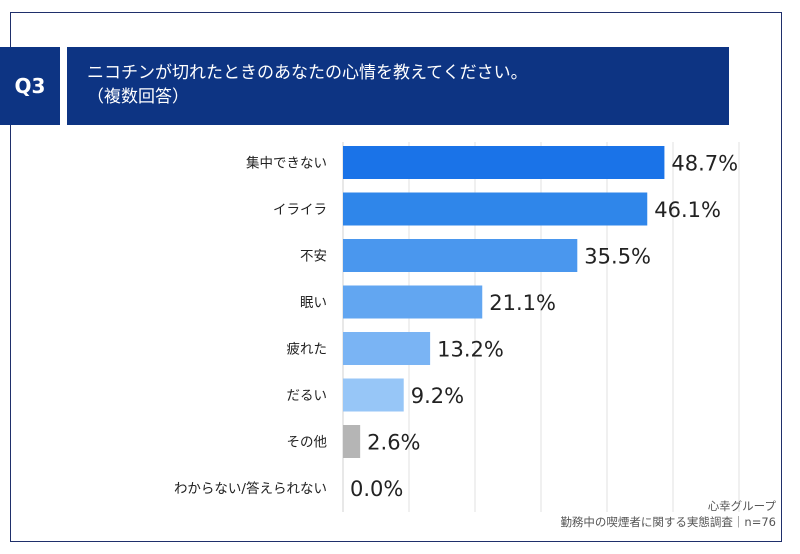 The height and width of the screenshot is (554, 800). Describe the element at coordinates (704, 164) in the screenshot. I see `data-label: 48.7%` at that location.